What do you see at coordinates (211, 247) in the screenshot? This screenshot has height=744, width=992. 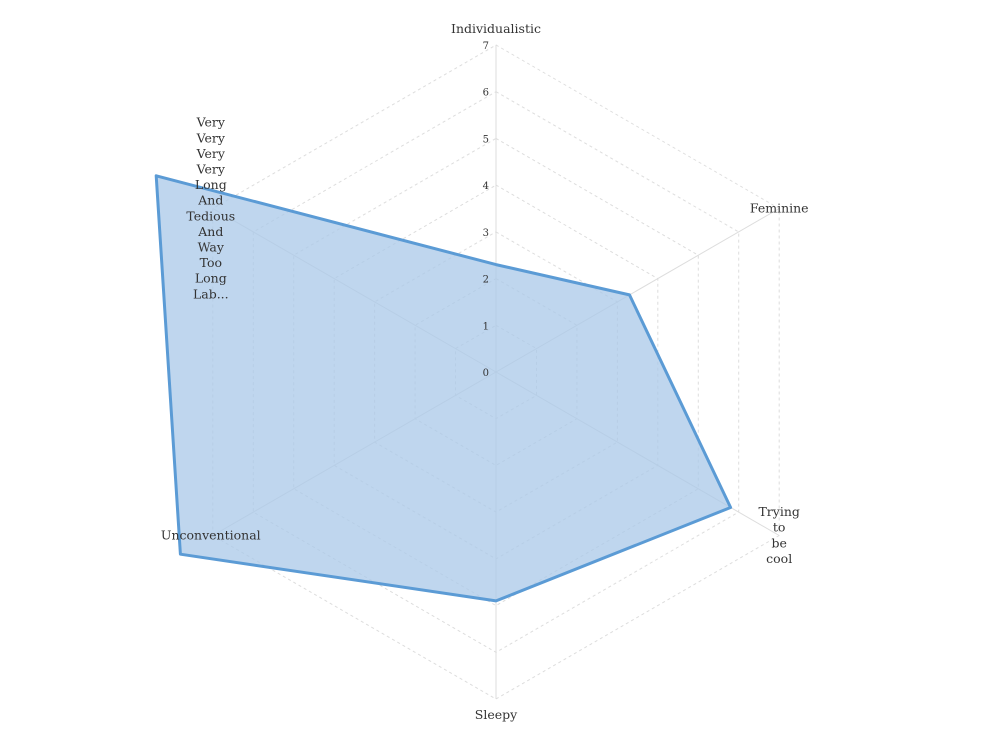 I see `axis-label-line: Way` at bounding box center [211, 247].